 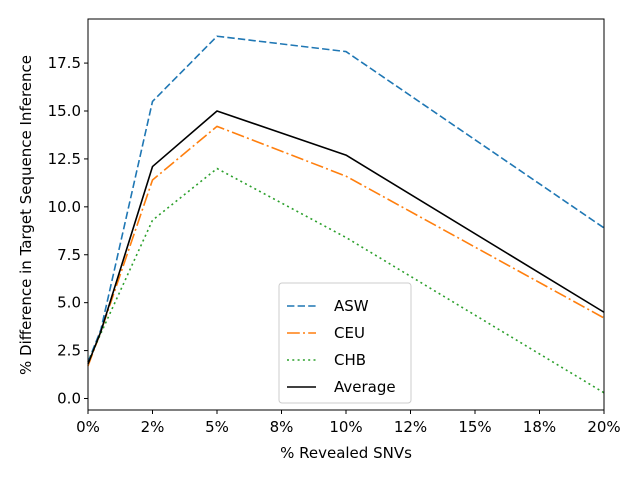 I want to click on x-tick-label: 8%, so click(x=282, y=427).